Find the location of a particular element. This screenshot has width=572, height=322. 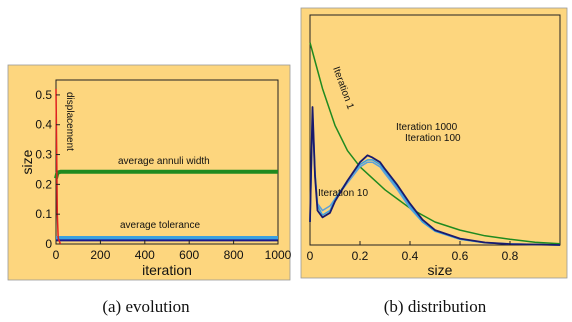

a-x-tick-label: 400 is located at coordinates (145, 255).